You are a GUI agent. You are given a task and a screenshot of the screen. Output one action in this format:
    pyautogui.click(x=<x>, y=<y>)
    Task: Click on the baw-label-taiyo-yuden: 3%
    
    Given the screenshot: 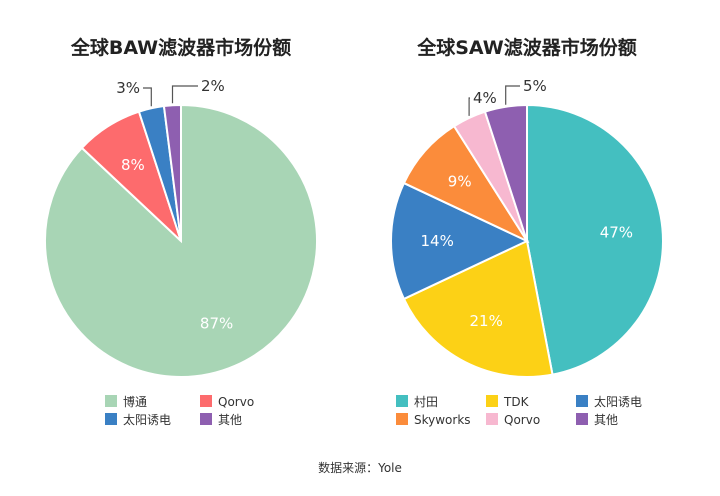 What is the action you would take?
    pyautogui.click(x=128, y=88)
    